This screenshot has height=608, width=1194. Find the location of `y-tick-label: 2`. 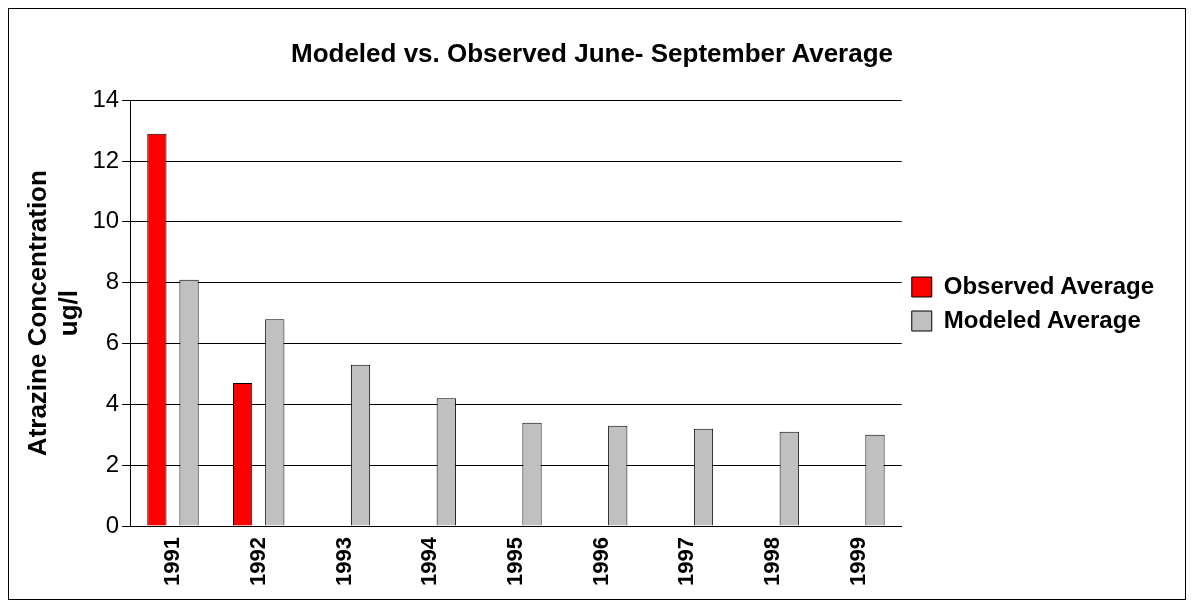

y-tick-label: 2 is located at coordinates (112, 463).